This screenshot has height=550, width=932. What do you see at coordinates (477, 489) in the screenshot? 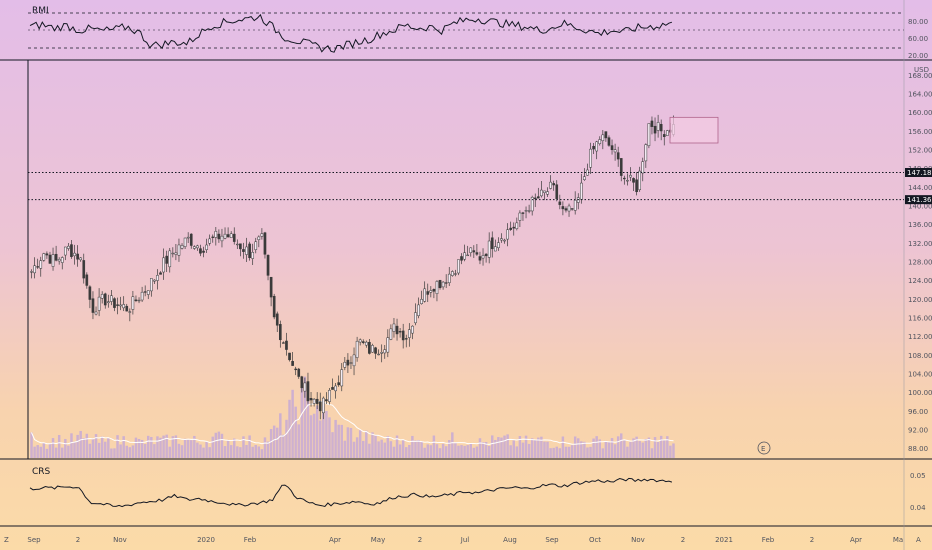
I see `crs-pane: CRS 0.05 0.04` at bounding box center [477, 489].